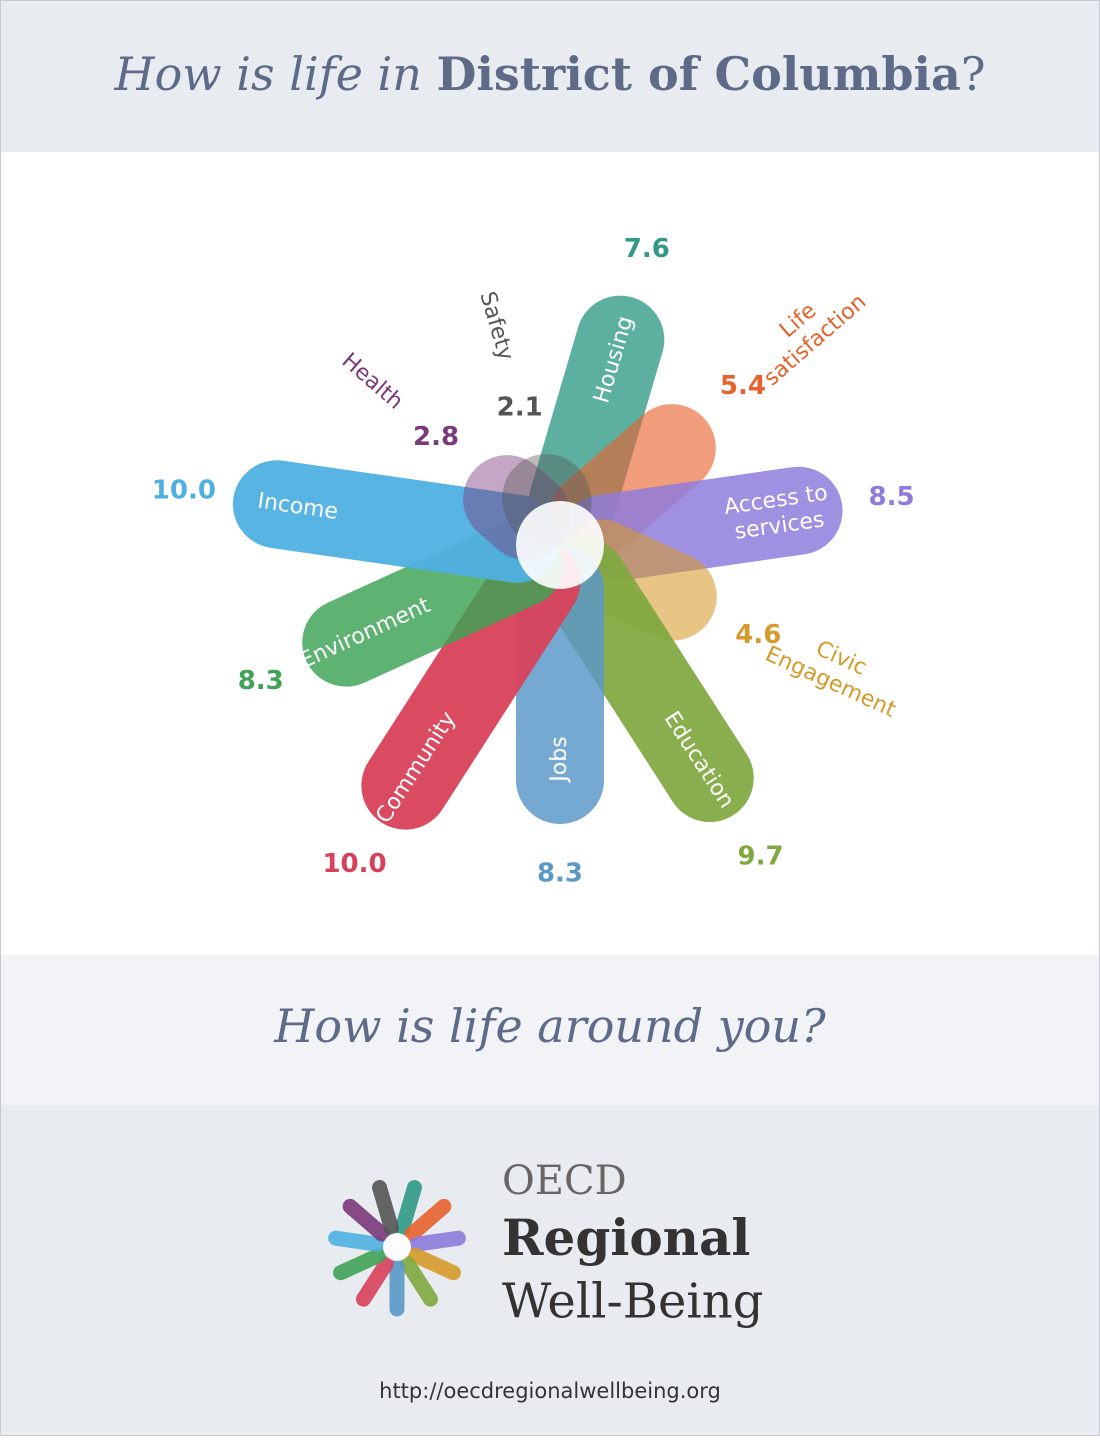 This screenshot has width=1100, height=1440. I want to click on value-label: 2.1, so click(520, 407).